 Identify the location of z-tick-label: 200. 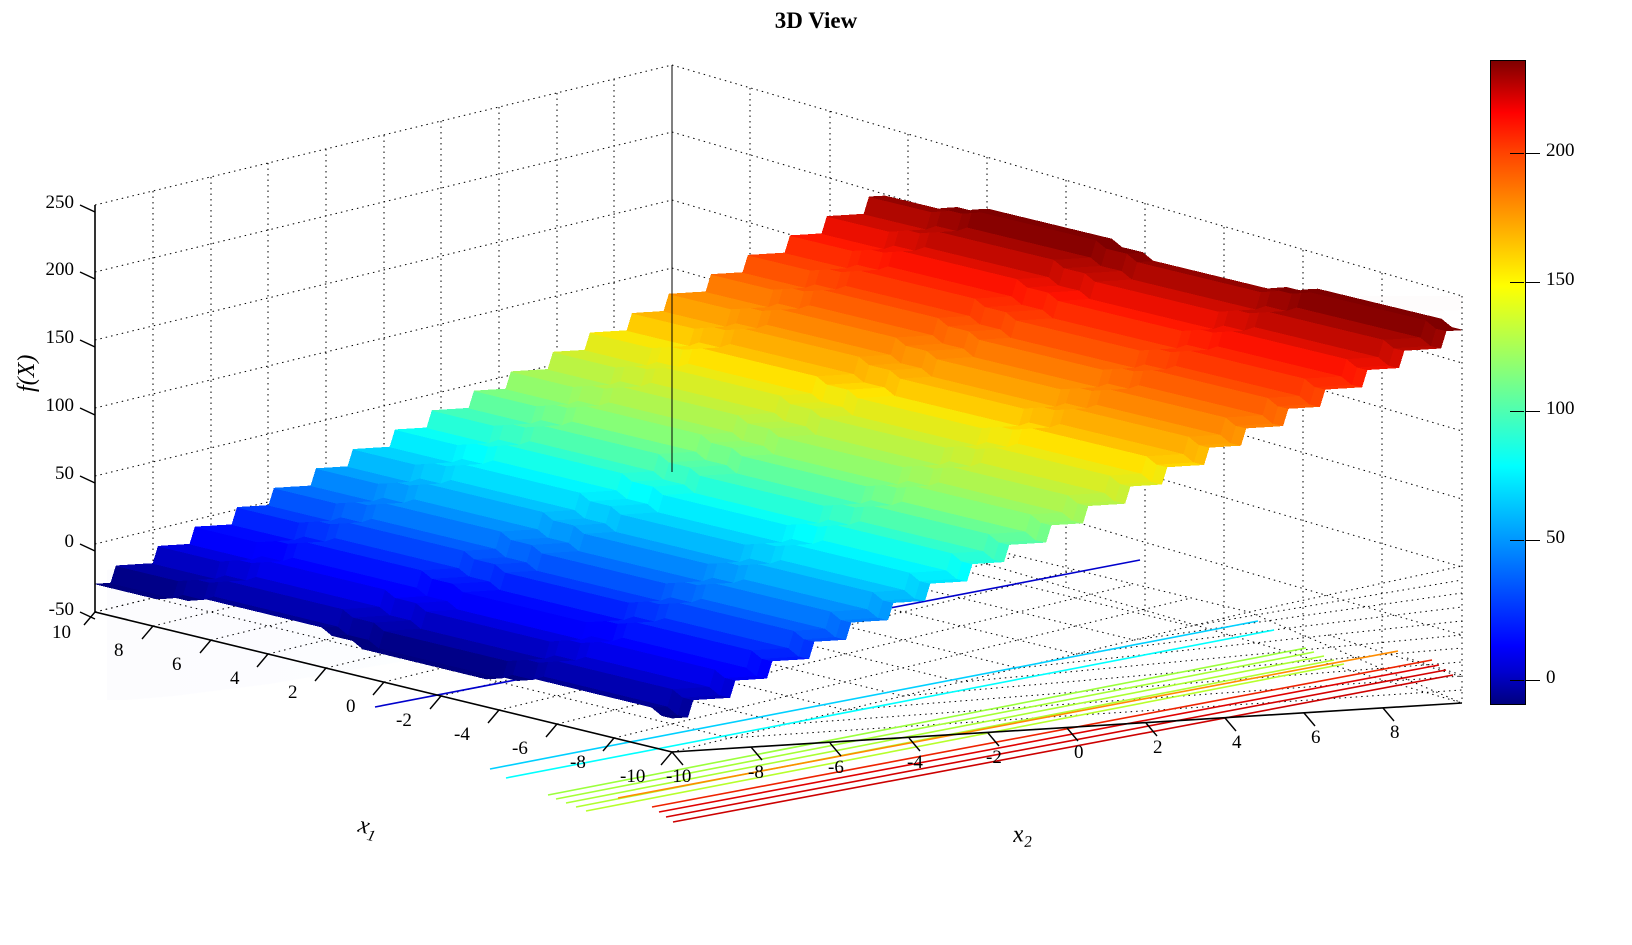
(60, 269).